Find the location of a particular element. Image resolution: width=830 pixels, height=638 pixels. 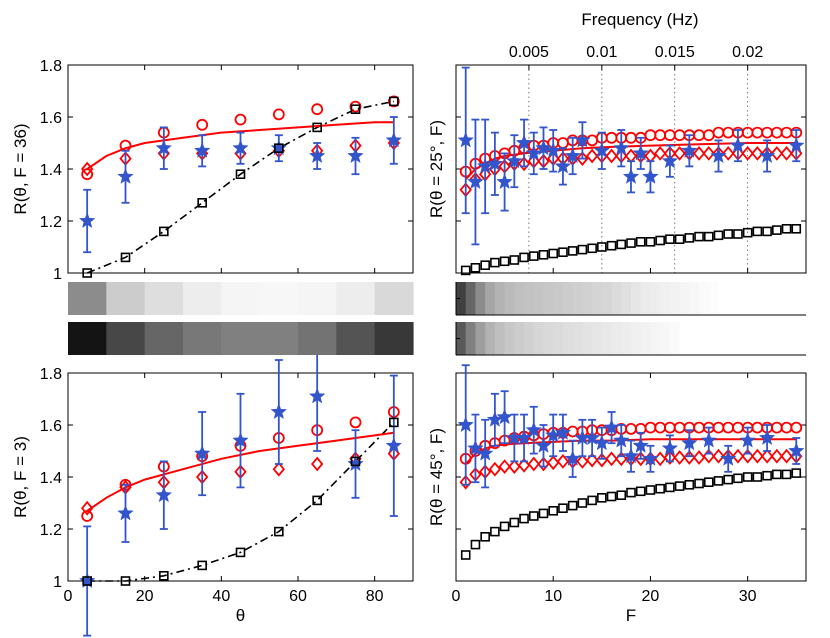

y-axis-label: R(θ, F = 3) is located at coordinates (20, 477).